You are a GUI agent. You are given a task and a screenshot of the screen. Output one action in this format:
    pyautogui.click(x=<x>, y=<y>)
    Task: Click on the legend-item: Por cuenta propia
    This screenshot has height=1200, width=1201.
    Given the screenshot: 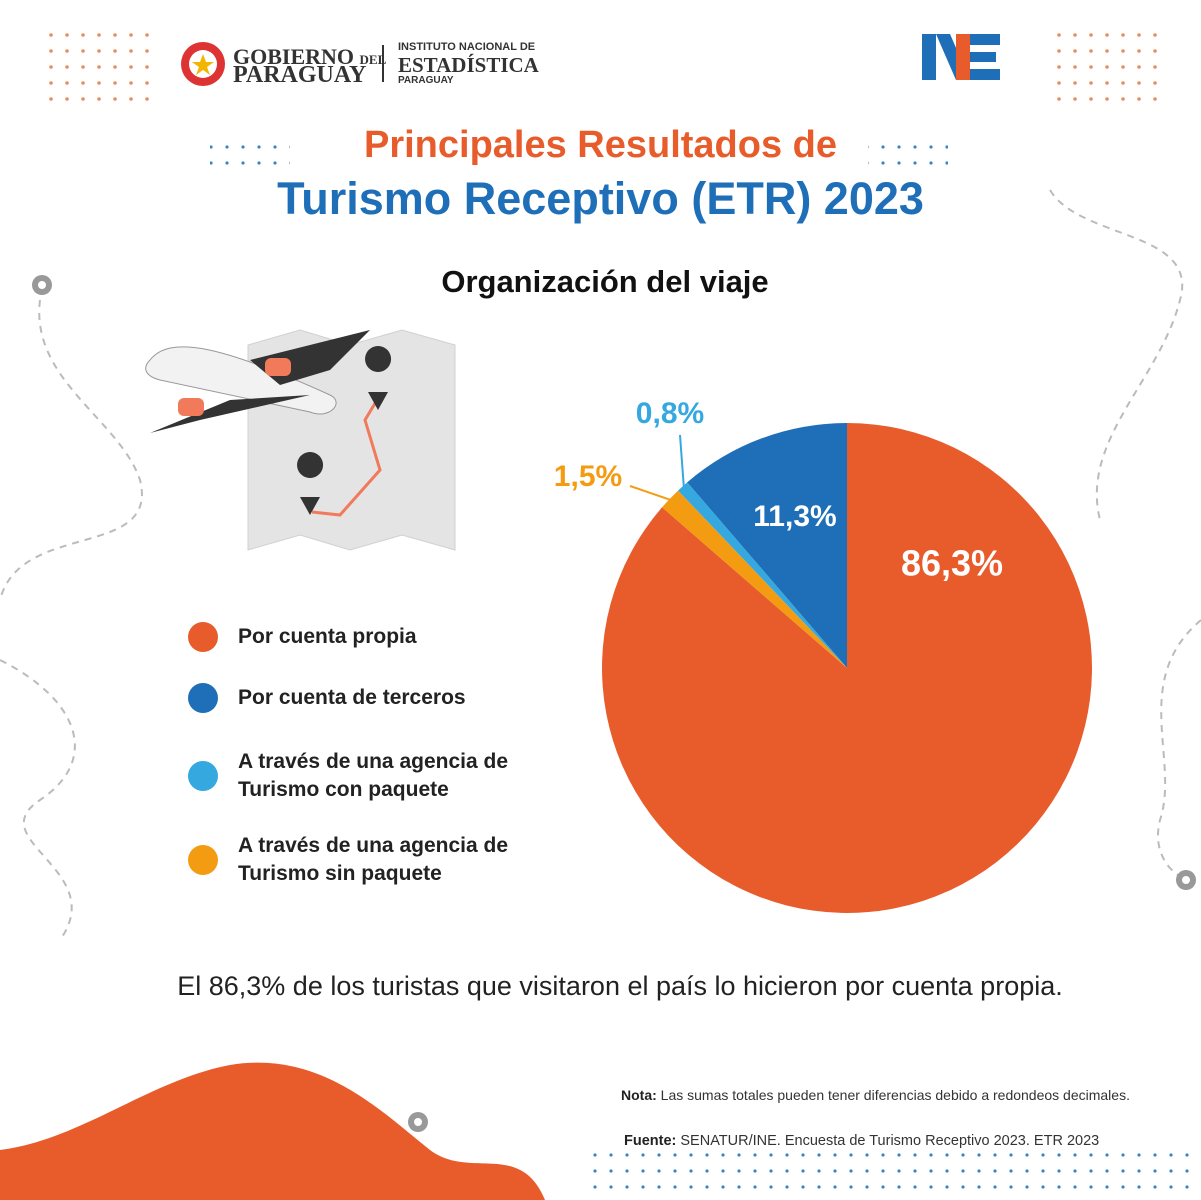 What is the action you would take?
    pyautogui.click(x=368, y=637)
    